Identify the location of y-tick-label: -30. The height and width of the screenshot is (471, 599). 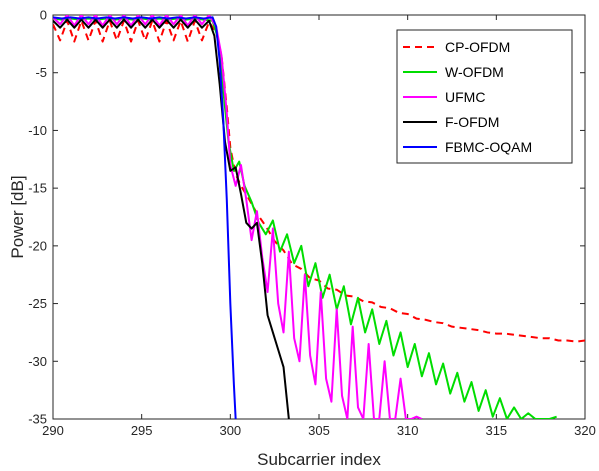
(37, 361).